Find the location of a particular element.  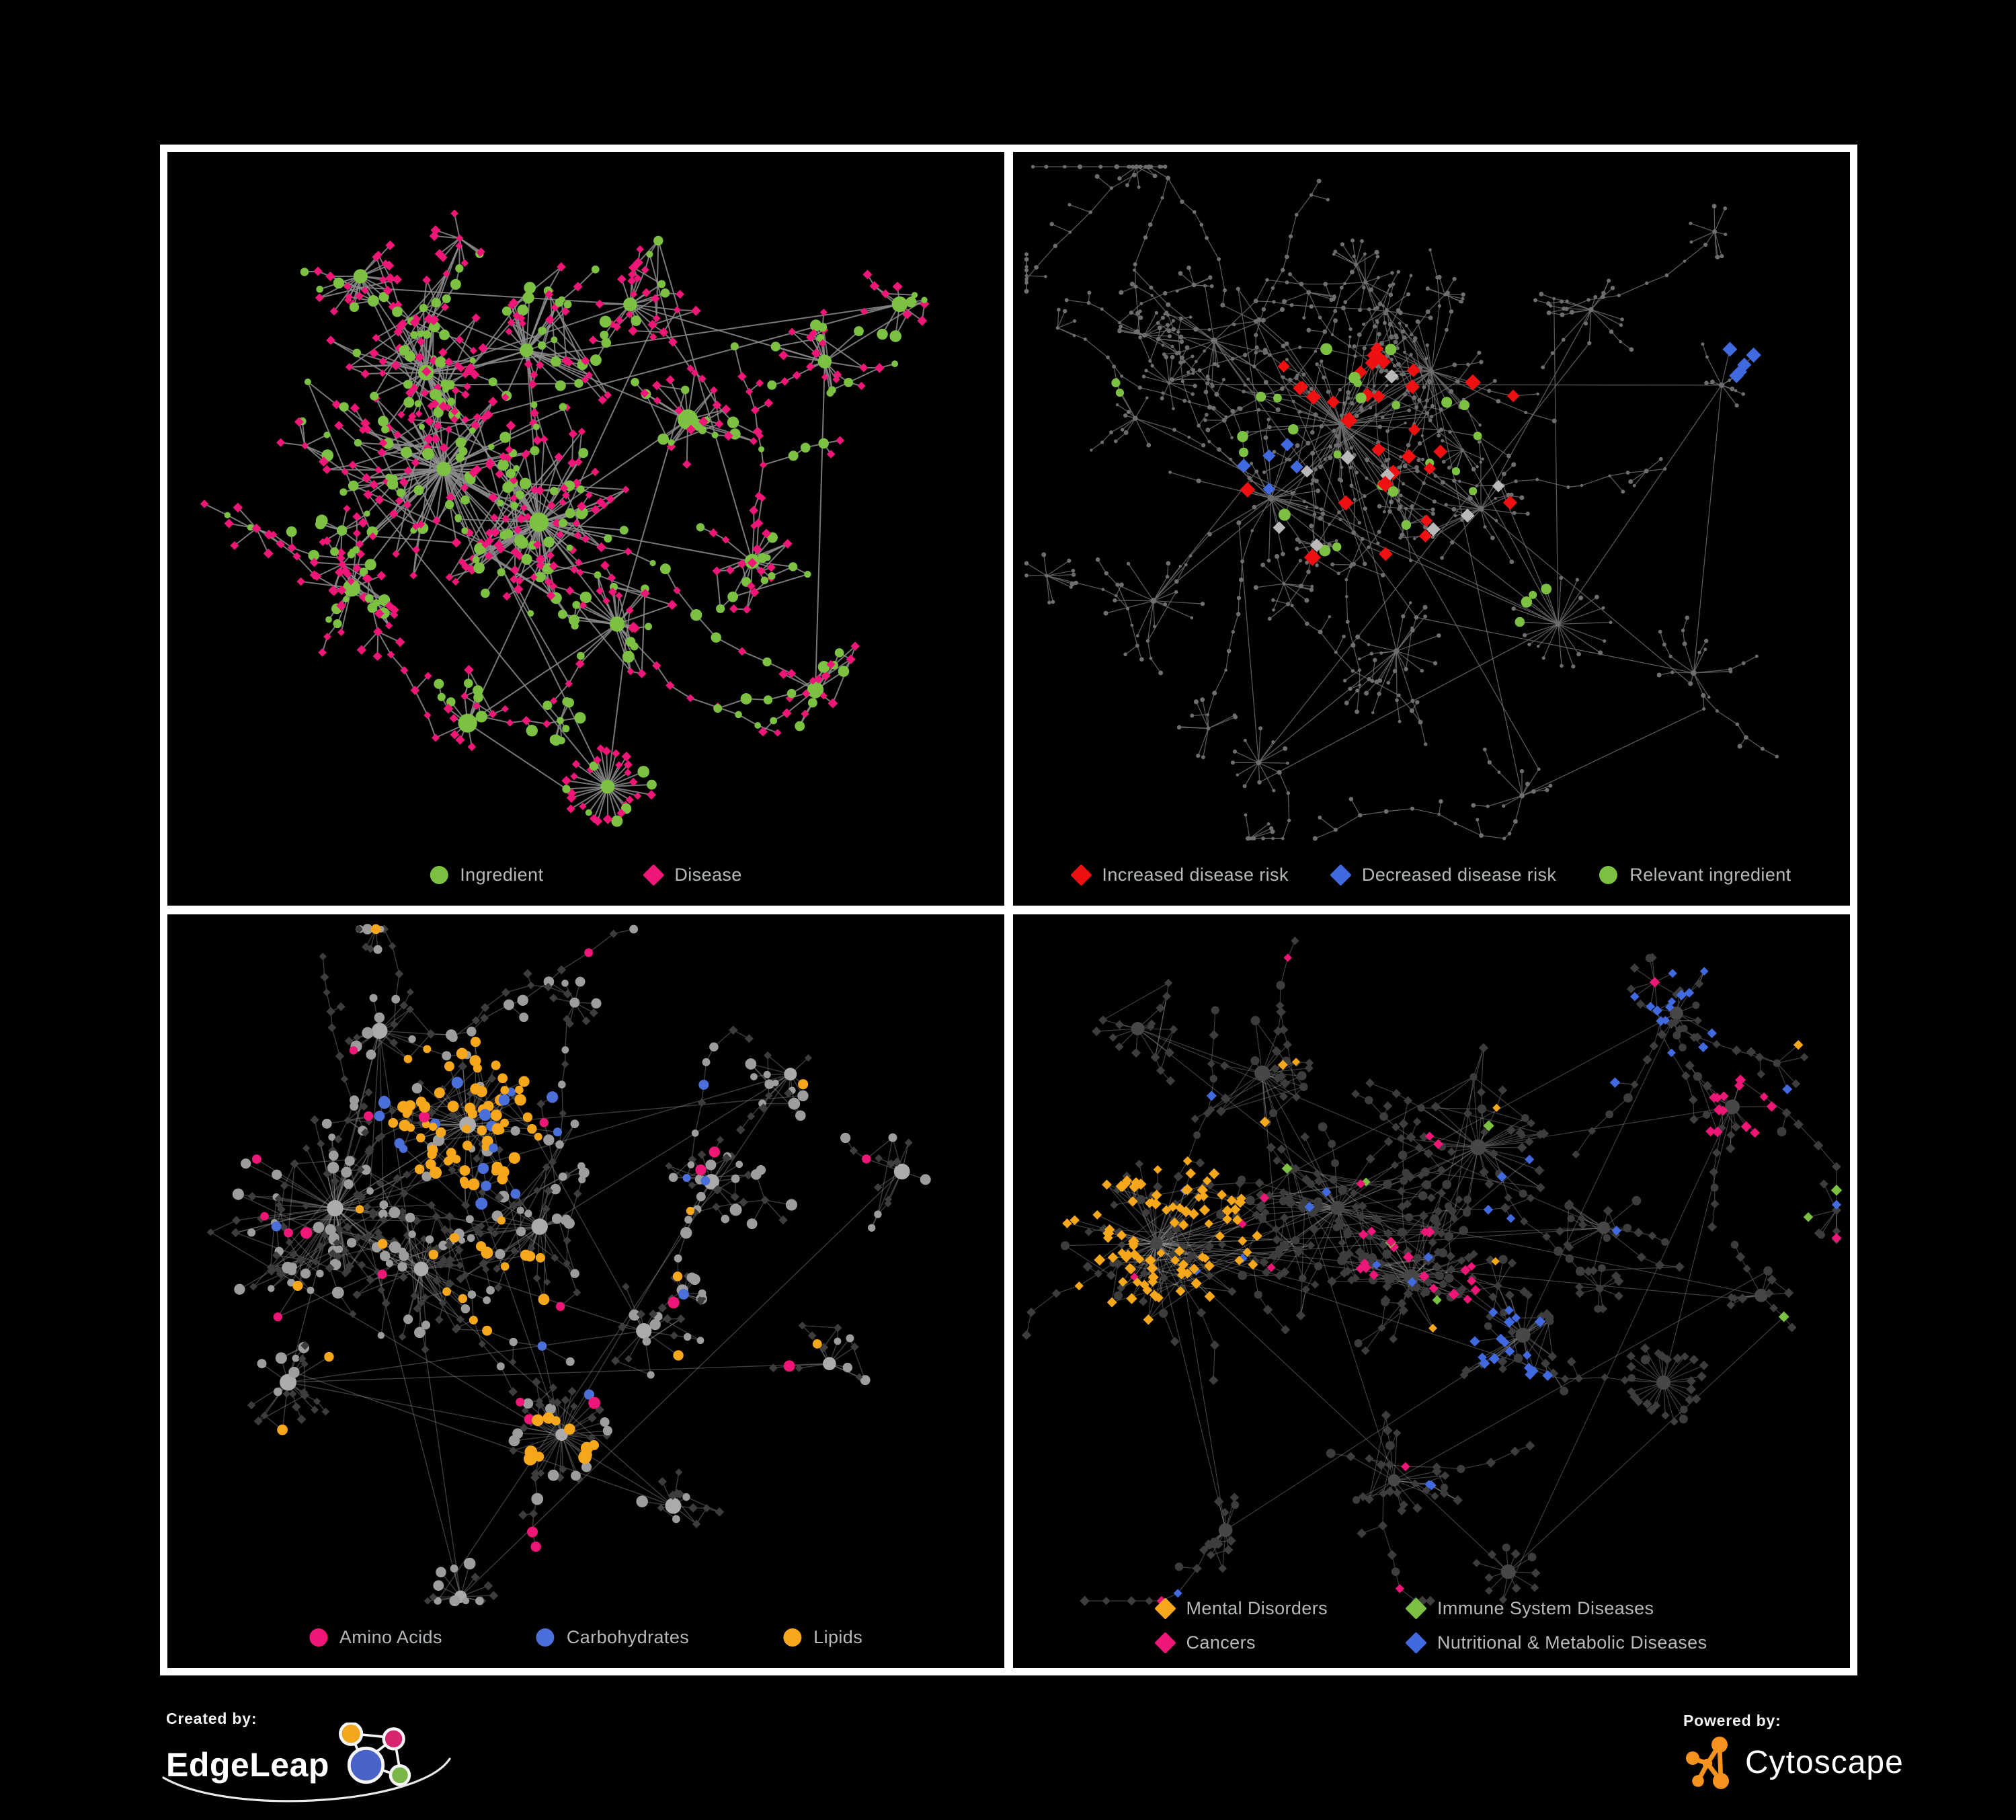

legend-item: Relevant ingredient is located at coordinates (1695, 875).